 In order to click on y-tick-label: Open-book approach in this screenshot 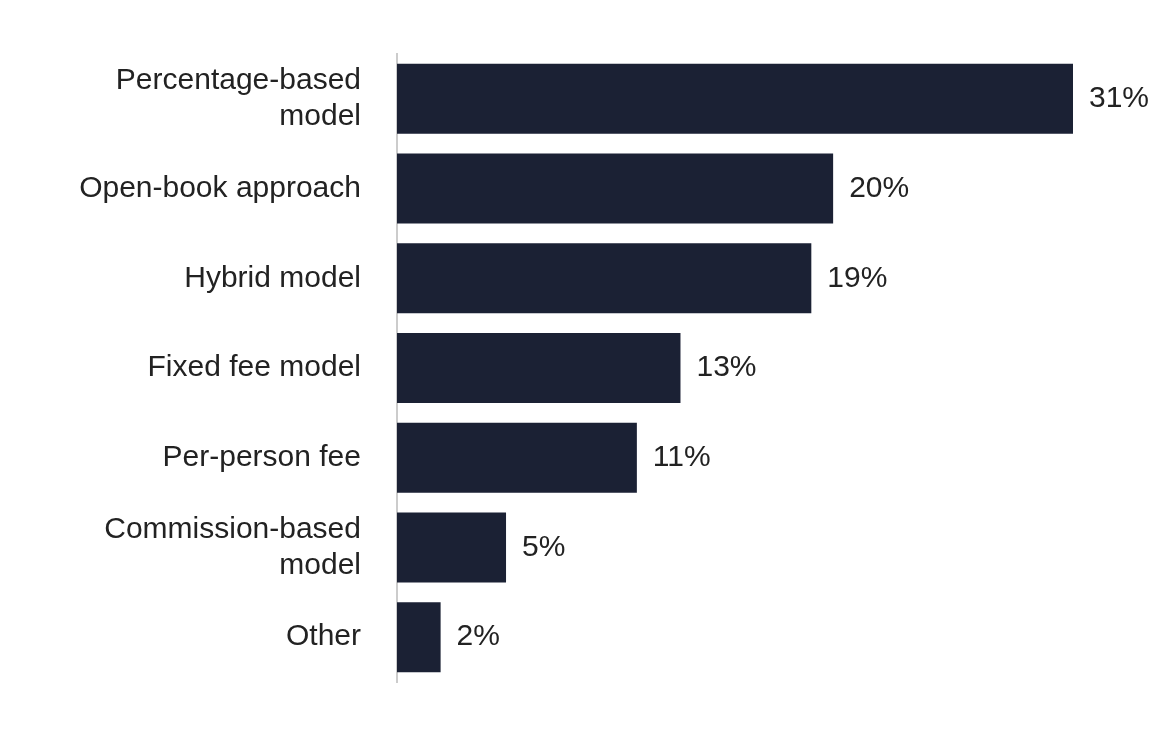, I will do `click(220, 186)`.